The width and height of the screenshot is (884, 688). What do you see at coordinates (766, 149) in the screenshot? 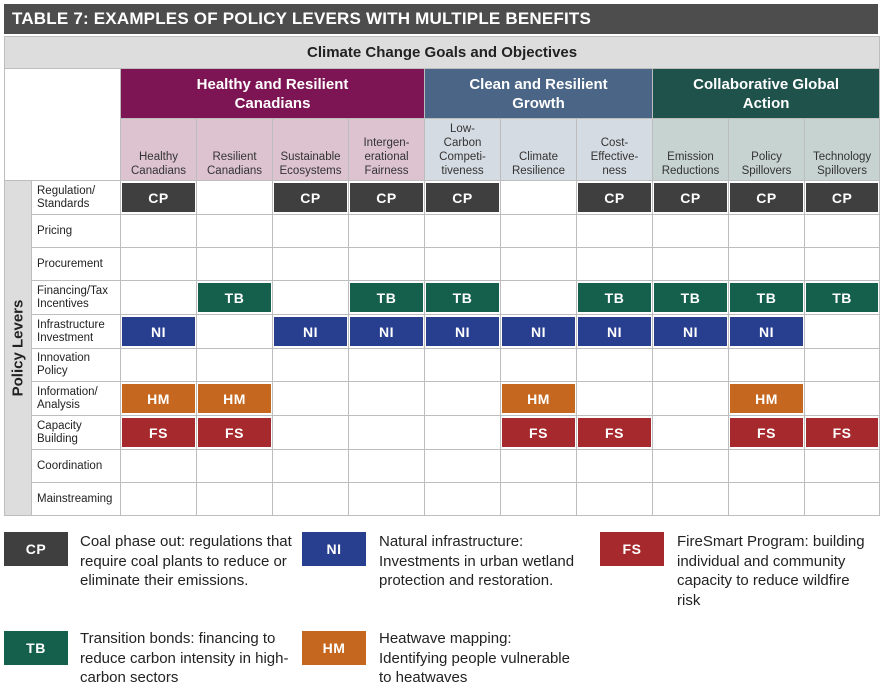
I see `column-header: Policy Spillovers` at bounding box center [766, 149].